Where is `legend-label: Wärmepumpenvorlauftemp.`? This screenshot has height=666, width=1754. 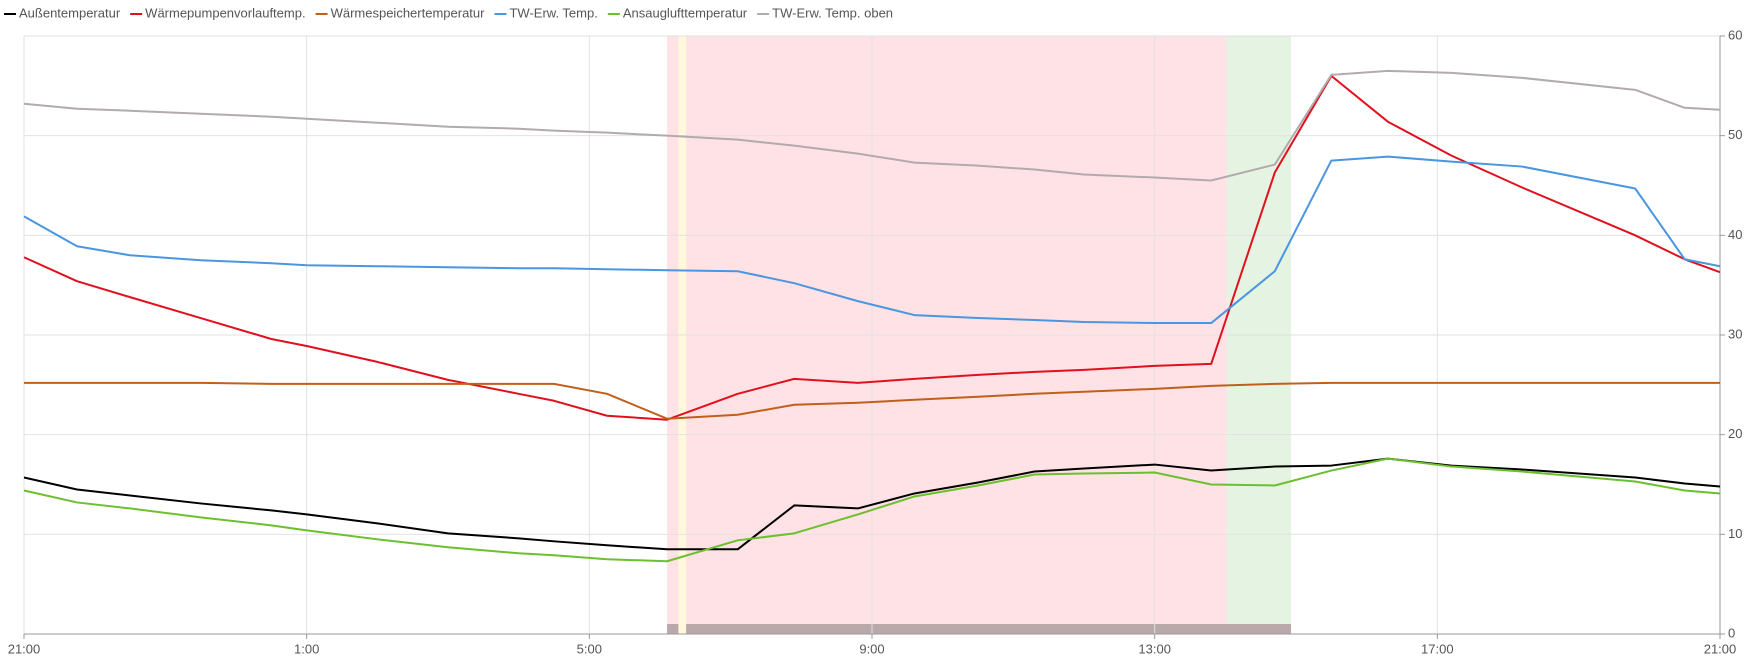
legend-label: Wärmepumpenvorlauftemp. is located at coordinates (225, 12).